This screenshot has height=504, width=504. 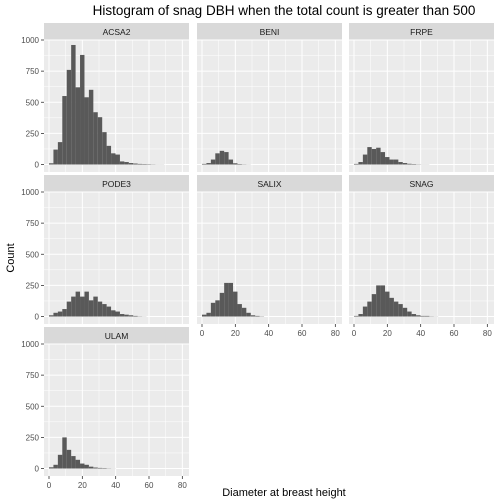 I want to click on x-tick-label: 0, so click(x=354, y=333).